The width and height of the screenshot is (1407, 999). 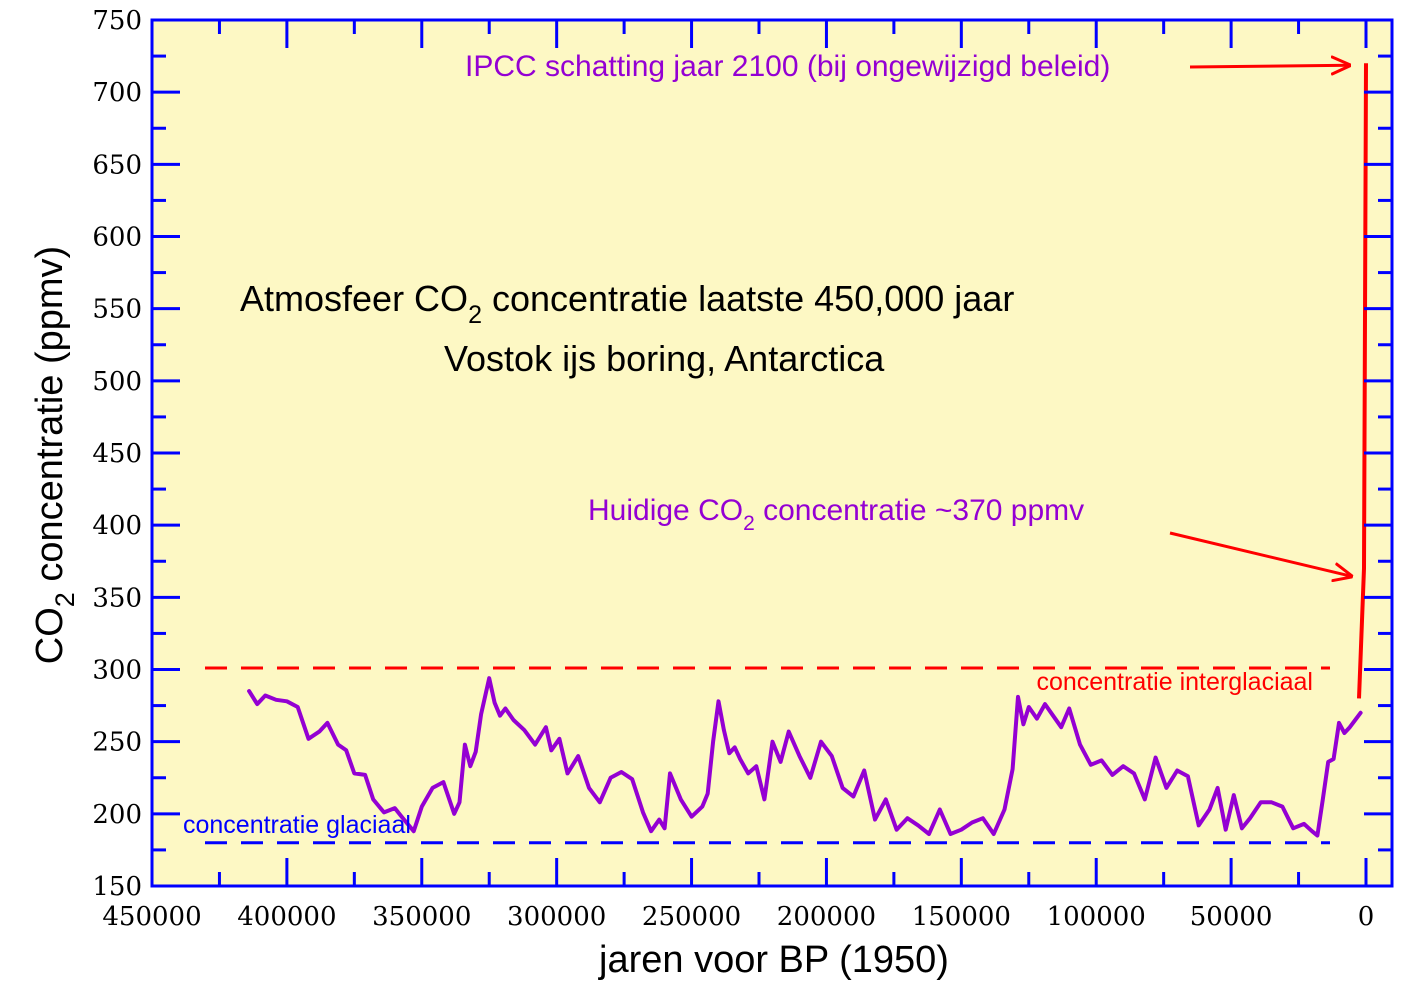 I want to click on y-tick-label: 200, so click(x=117, y=815).